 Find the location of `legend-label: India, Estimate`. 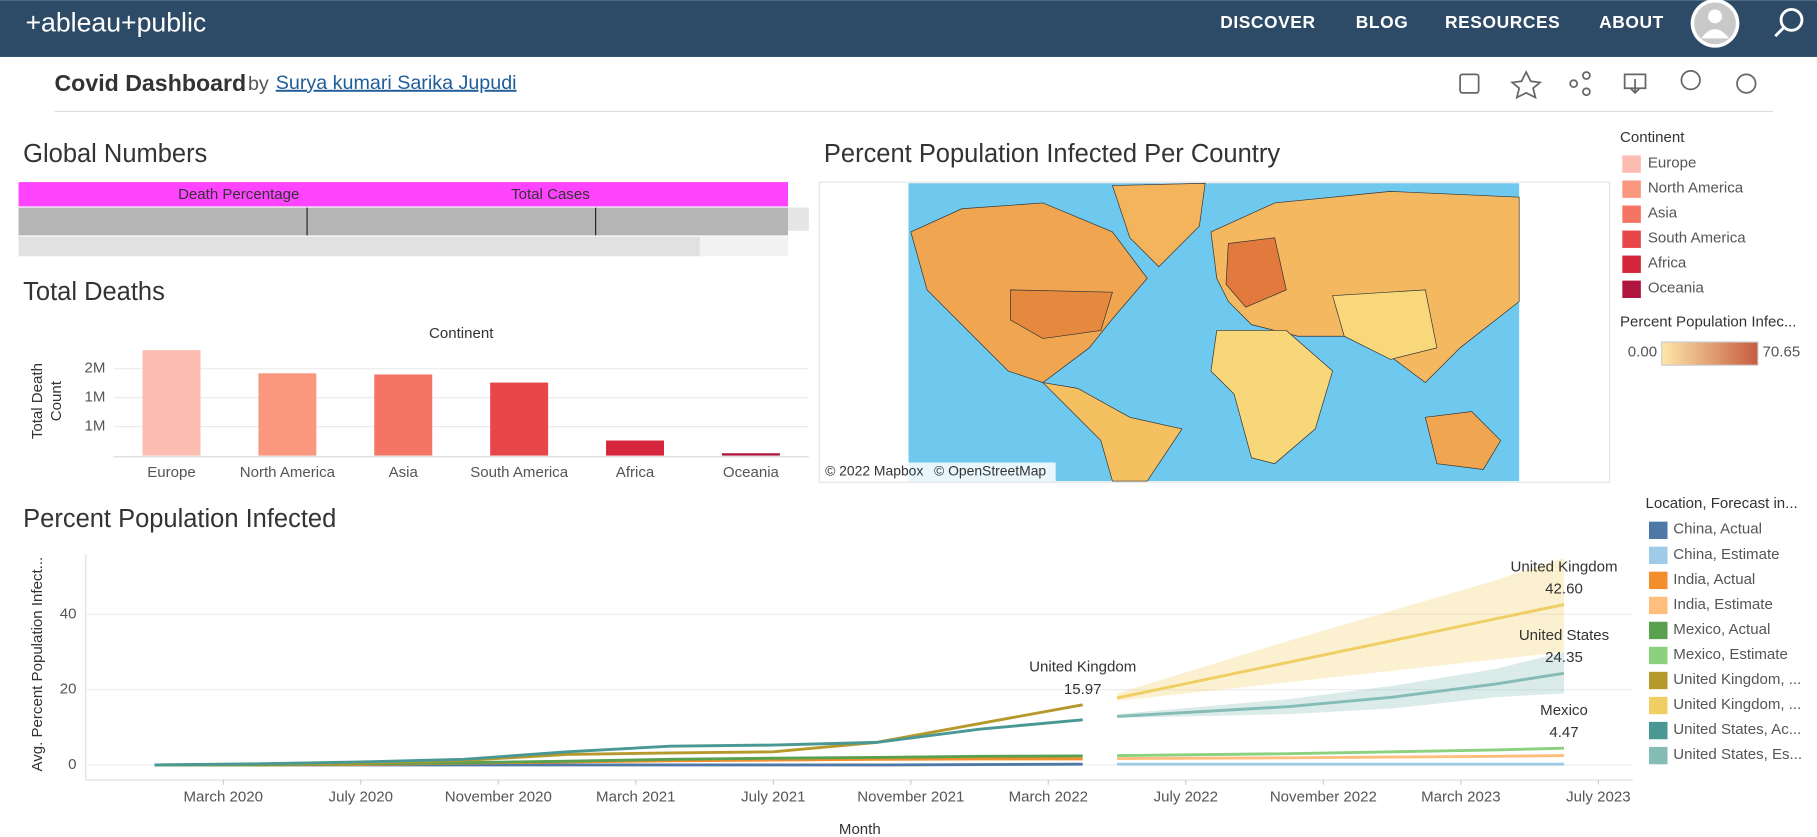

legend-label: India, Estimate is located at coordinates (1723, 604).